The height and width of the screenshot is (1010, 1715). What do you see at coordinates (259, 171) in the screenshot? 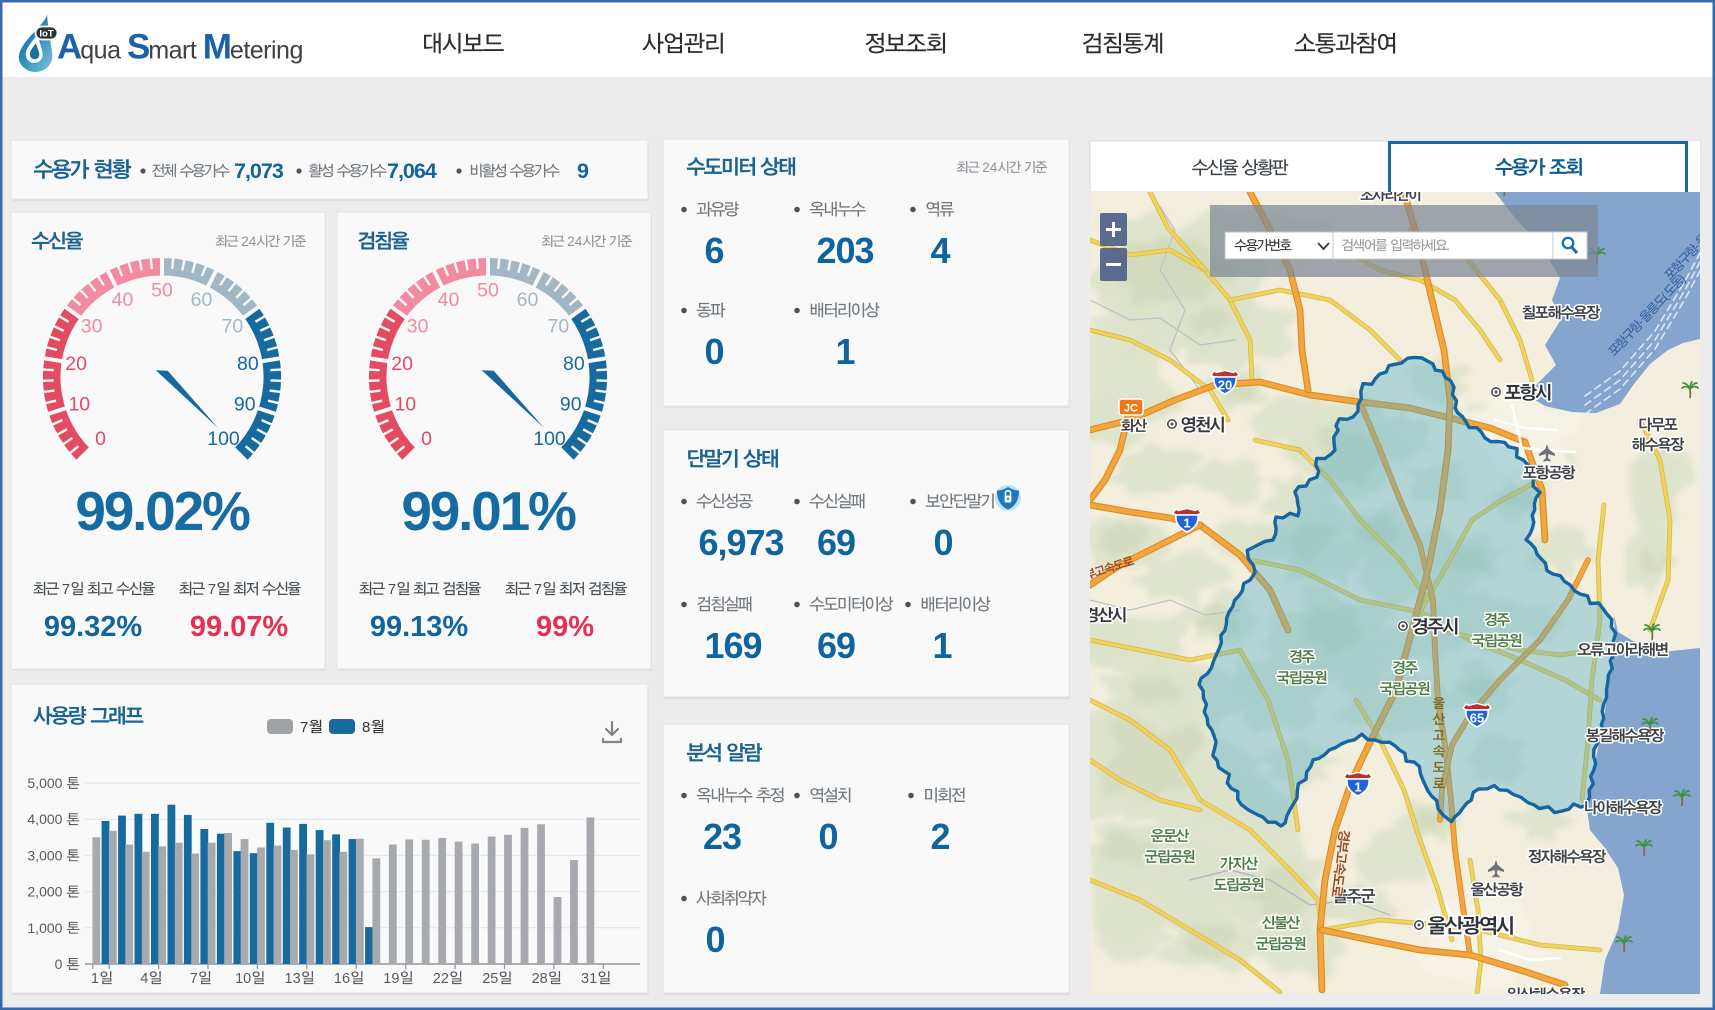
I see `svg-text: 7,073` at bounding box center [259, 171].